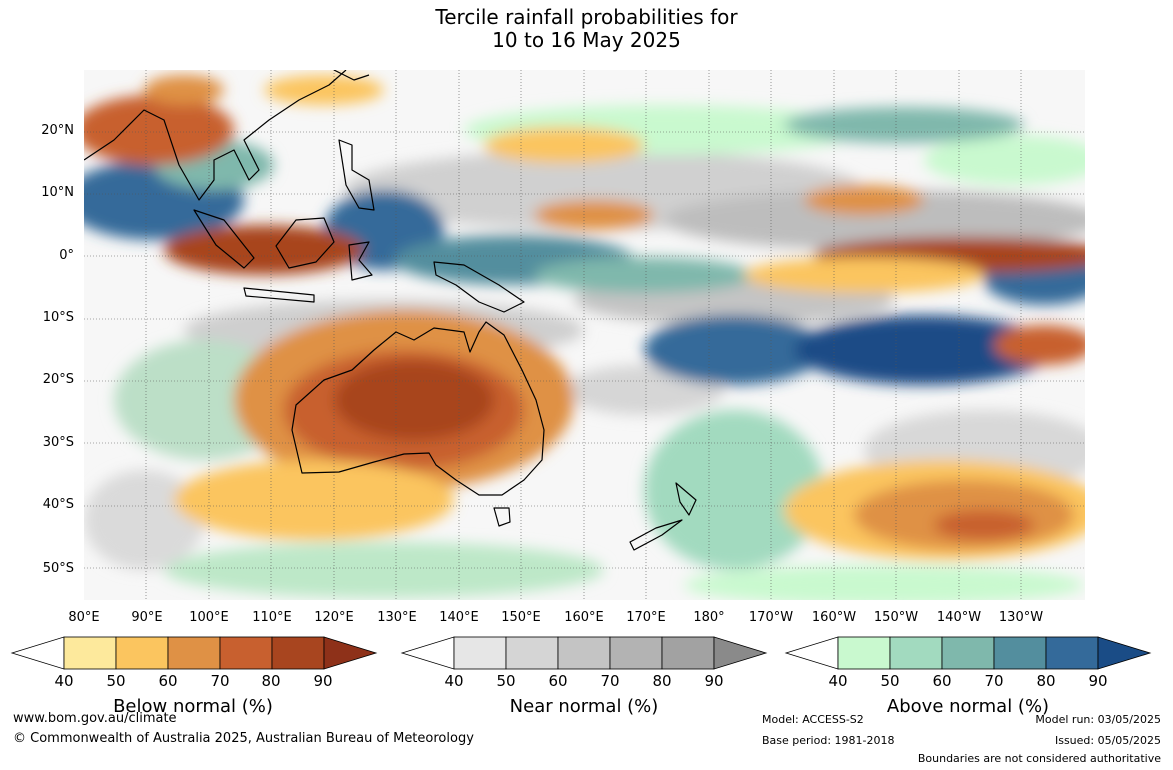  Describe the element at coordinates (351, 75) in the screenshot. I see `japan-coastline` at that location.